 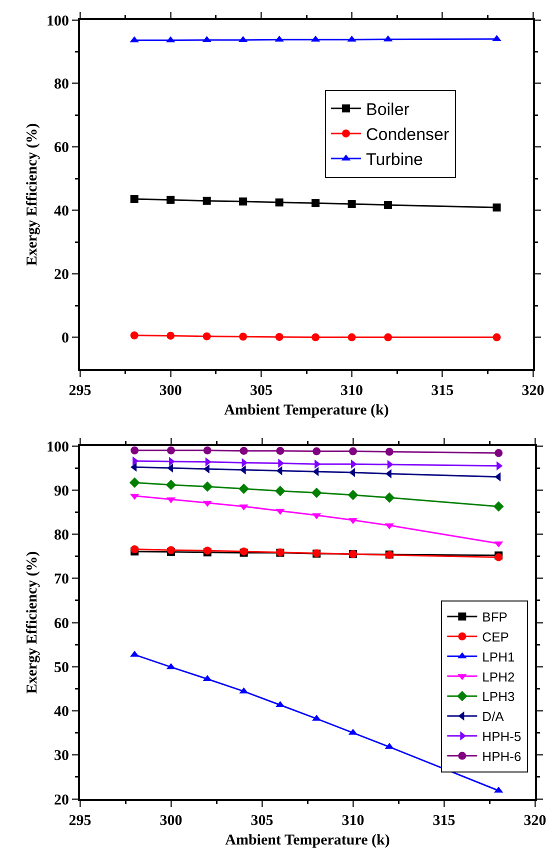 What do you see at coordinates (65, 338) in the screenshot?
I see `y-tick-label: 0` at bounding box center [65, 338].